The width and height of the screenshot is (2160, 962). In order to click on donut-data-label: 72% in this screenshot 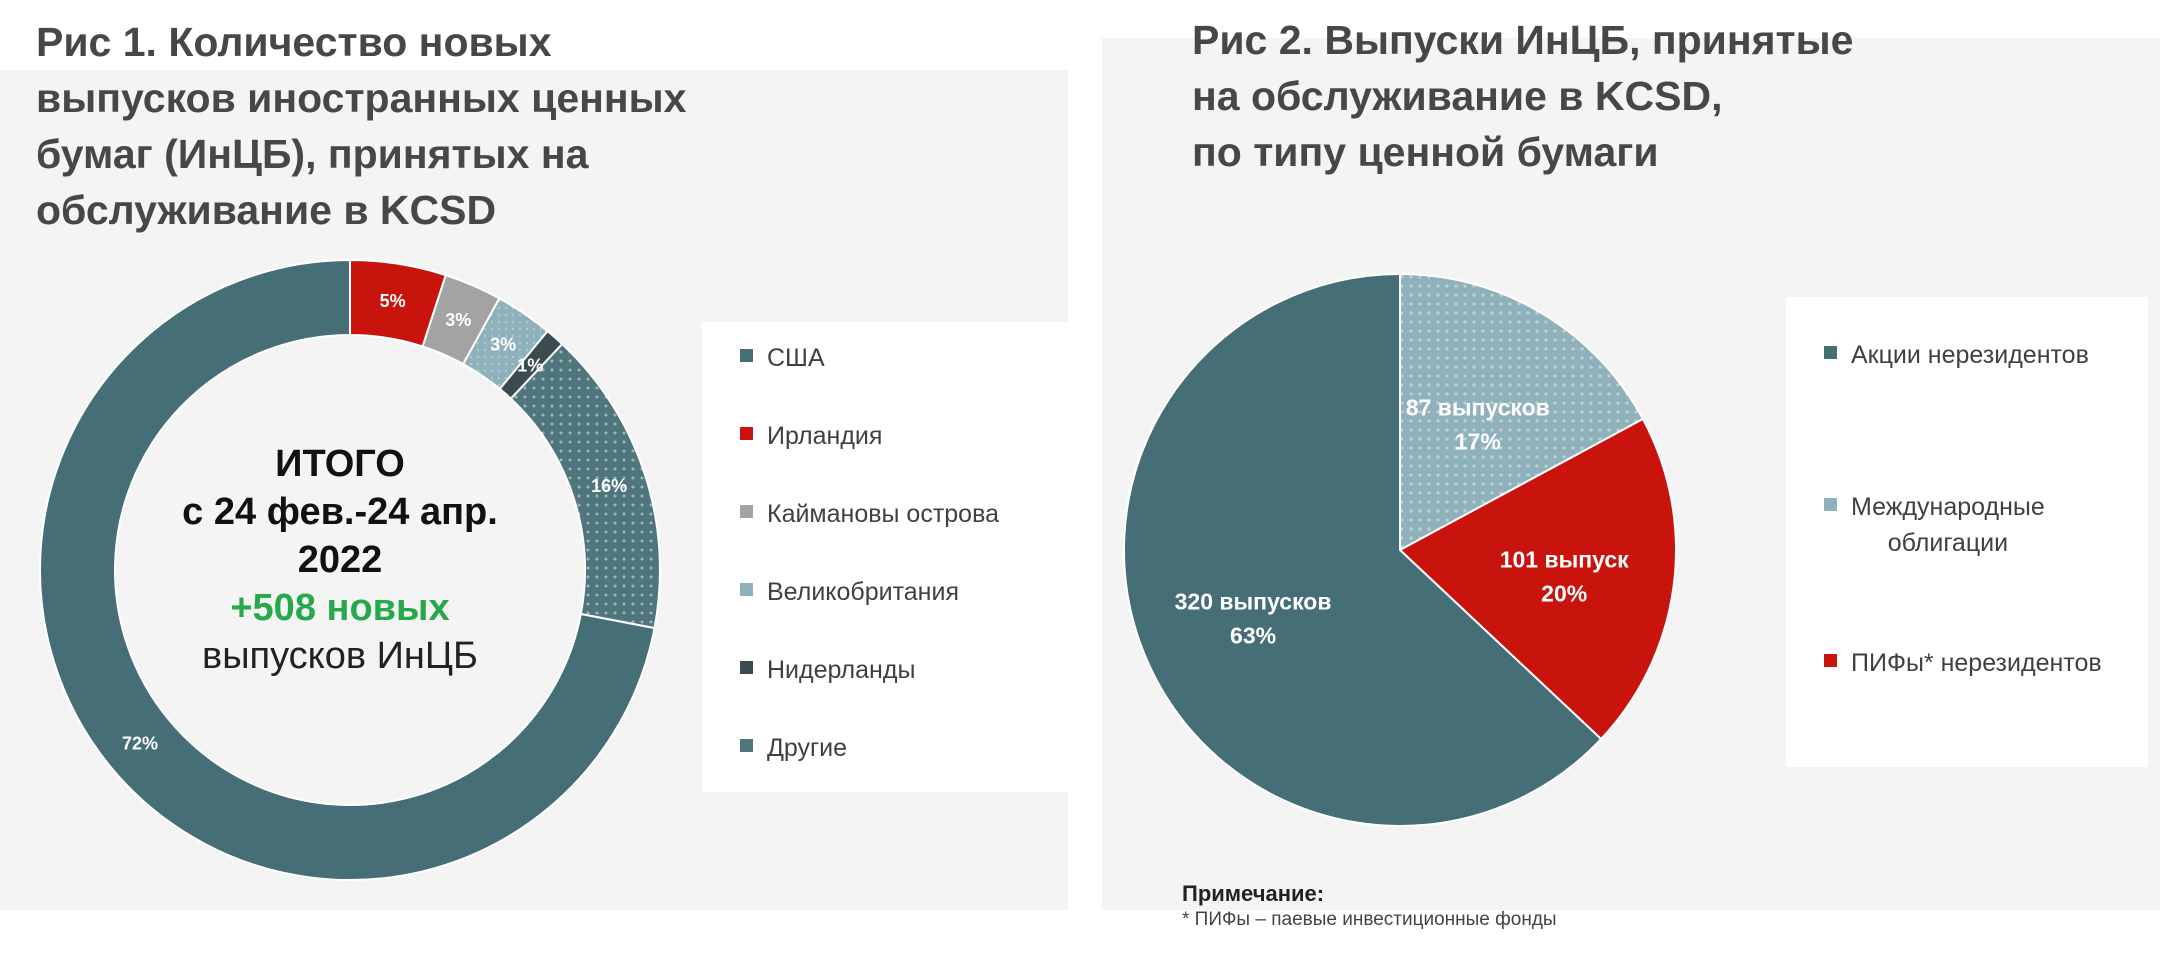, I will do `click(140, 744)`.